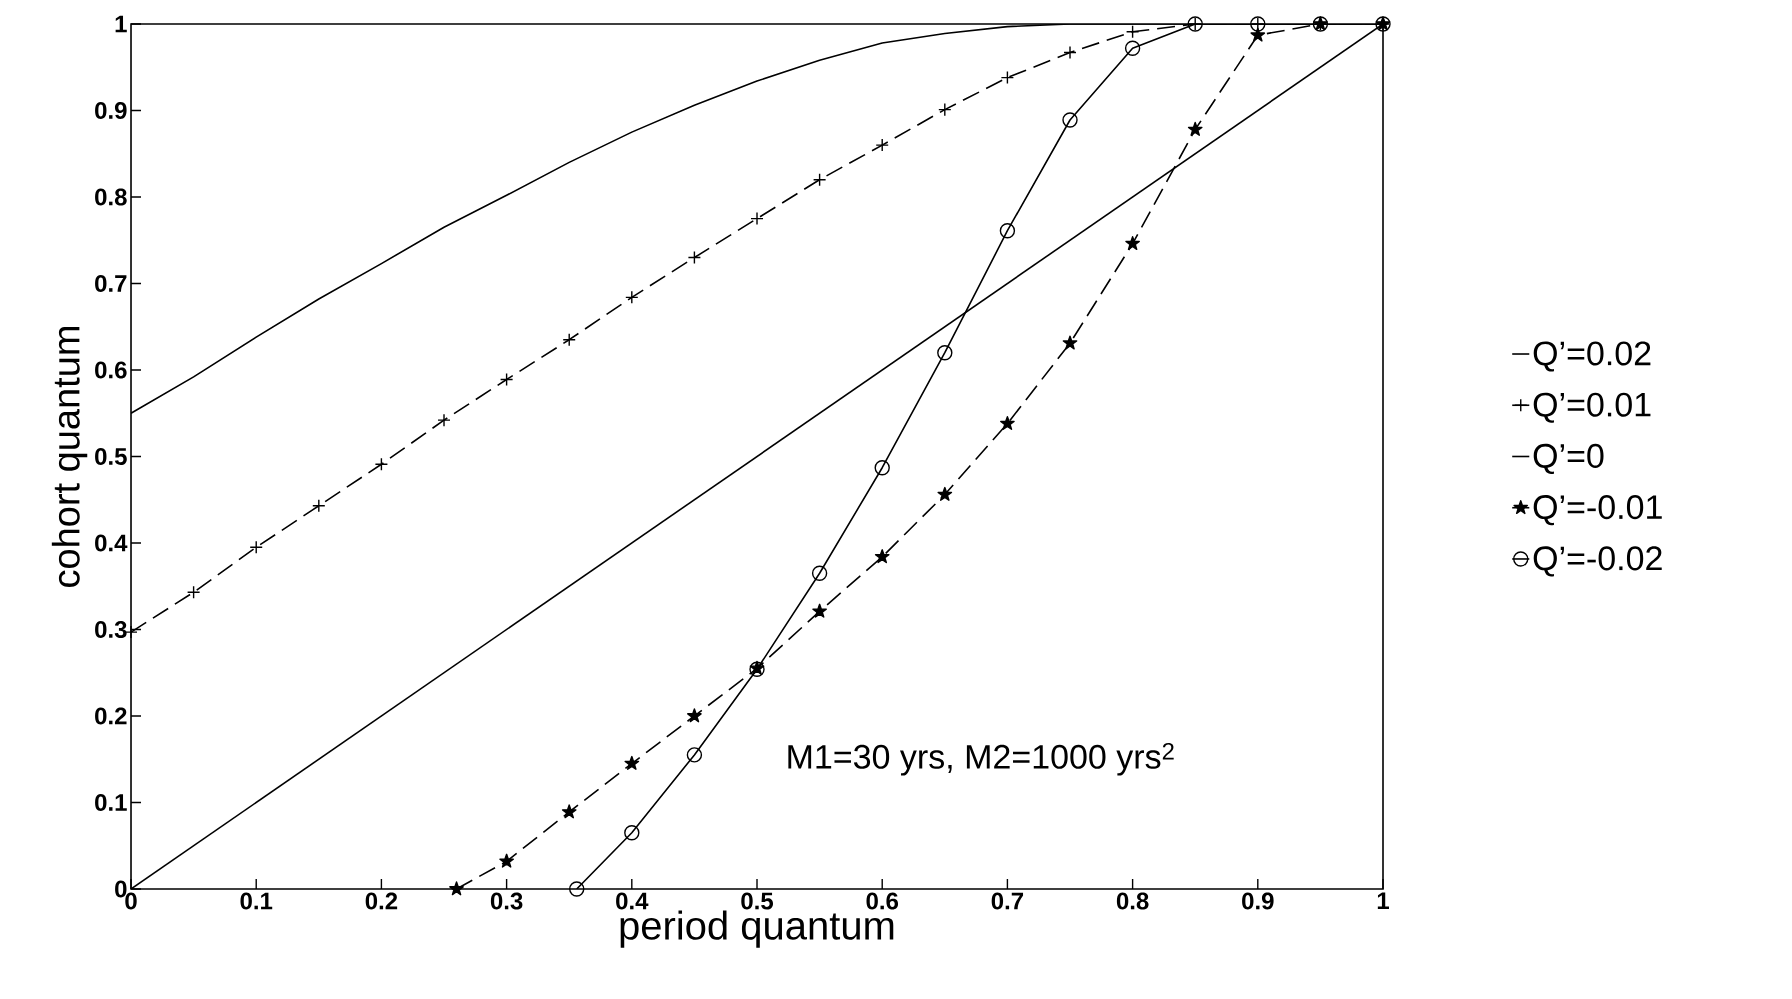 The image size is (1792, 999). I want to click on y-tick-label: 0.6, so click(111, 370).